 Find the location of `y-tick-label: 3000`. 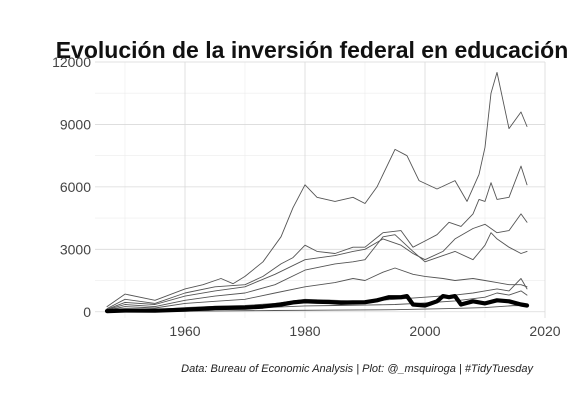

y-tick-label: 3000 is located at coordinates (75, 249).